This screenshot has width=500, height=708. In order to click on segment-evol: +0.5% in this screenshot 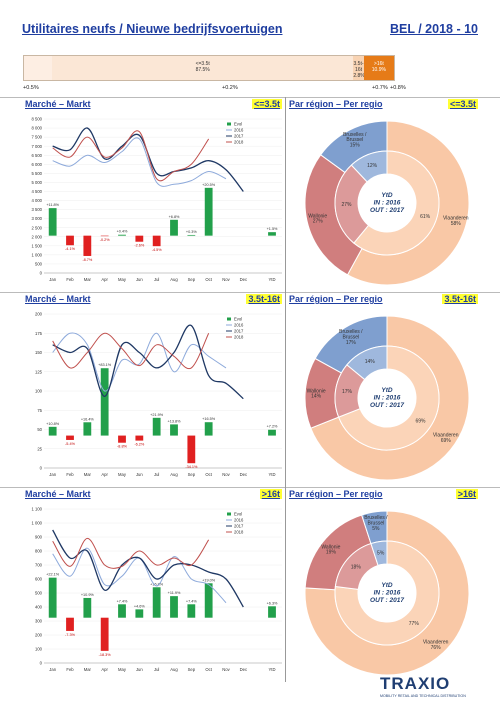, I will do `click(31, 88)`.